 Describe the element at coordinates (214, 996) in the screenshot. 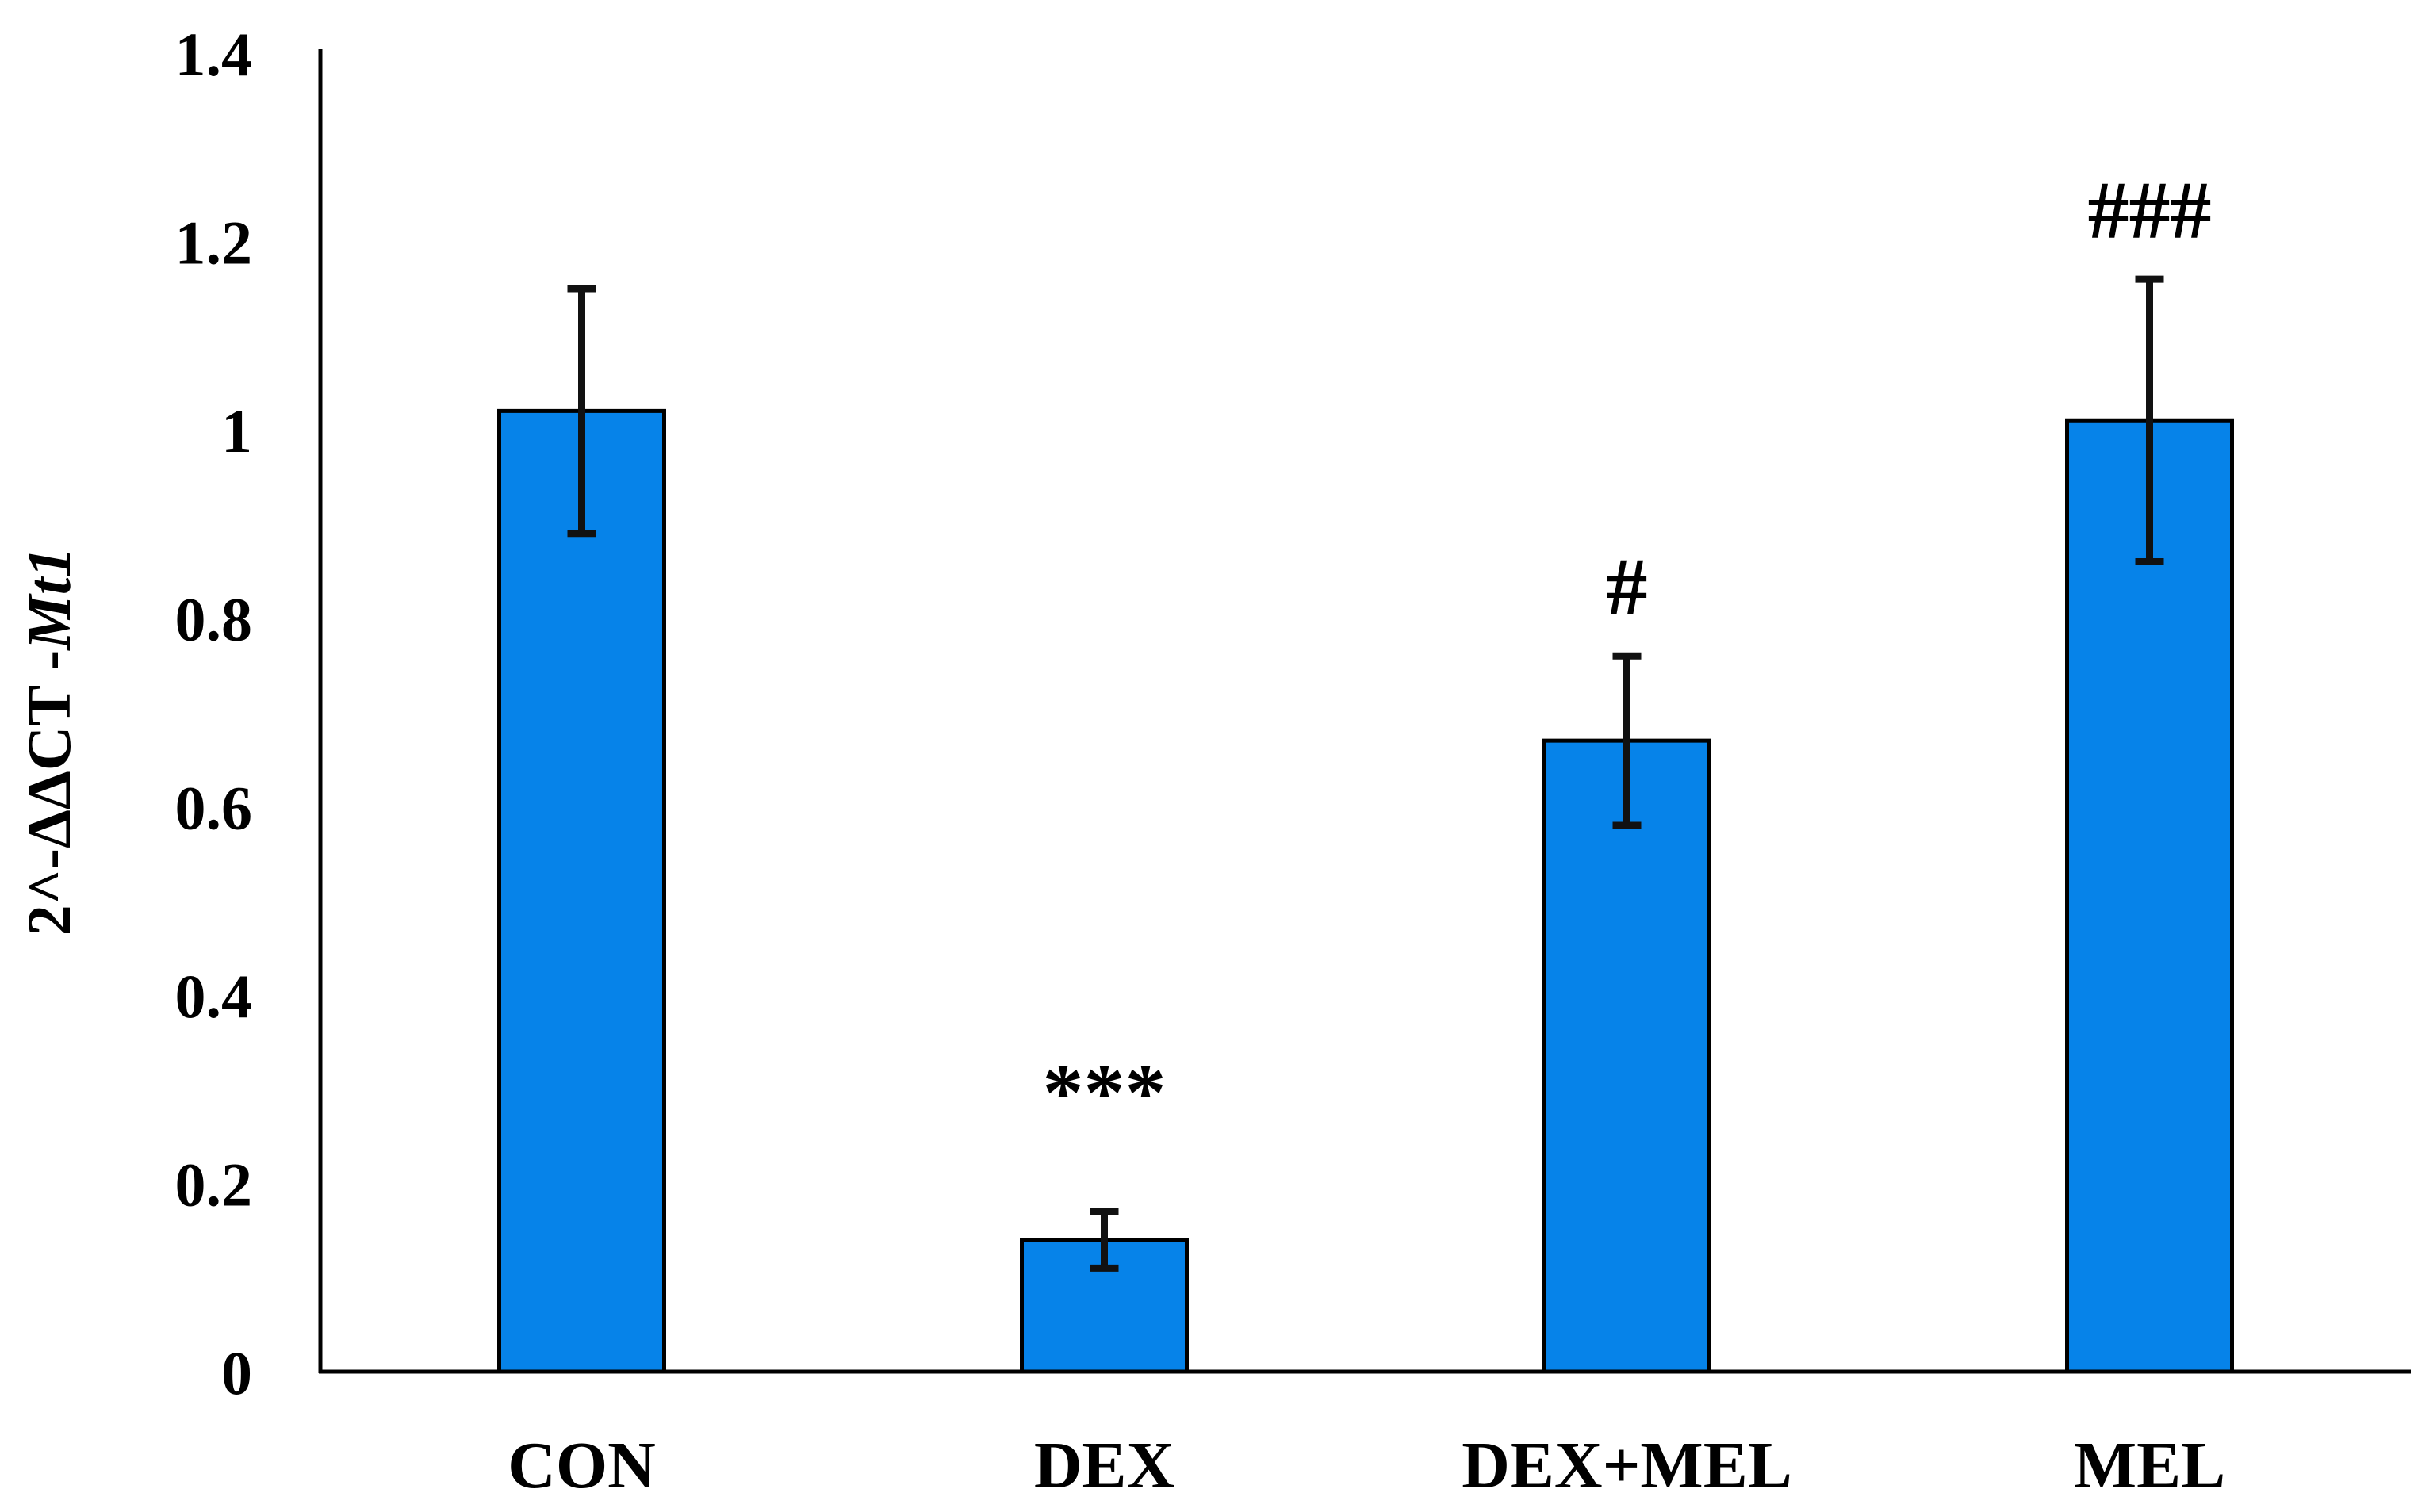

I see `y-tick-label: 0.4` at that location.